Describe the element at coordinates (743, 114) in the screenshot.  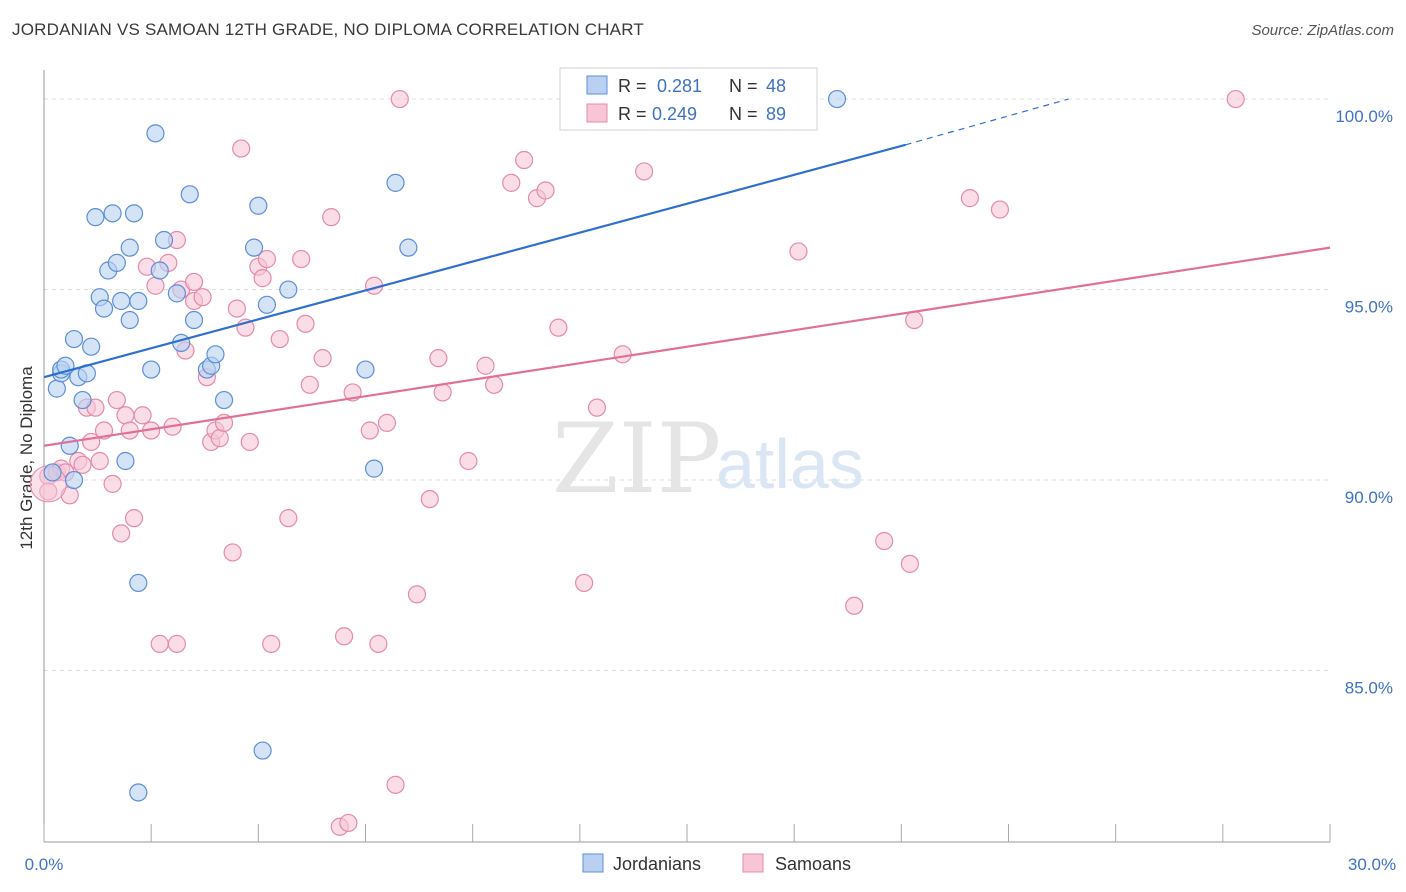
I see `legend-samoan-n-label: N =` at that location.